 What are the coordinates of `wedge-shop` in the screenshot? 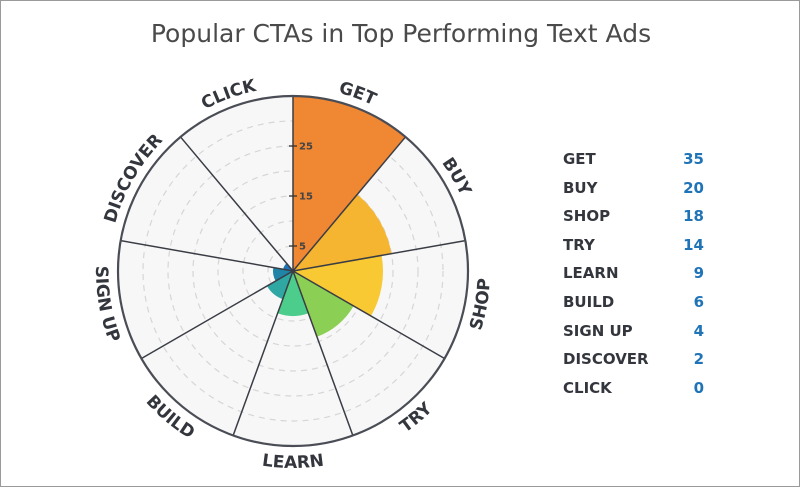 It's located at (338, 285).